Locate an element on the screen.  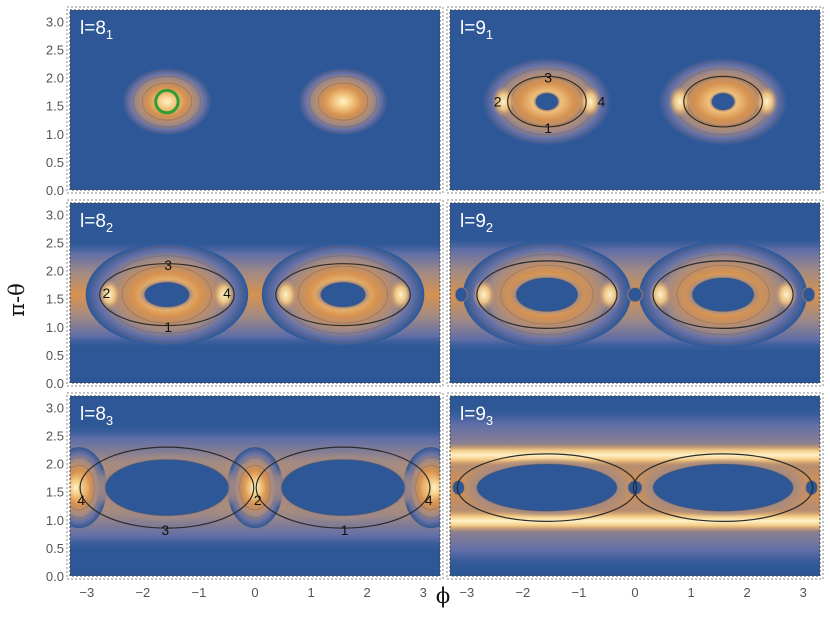
panel-label: l=93 is located at coordinates (476, 416).